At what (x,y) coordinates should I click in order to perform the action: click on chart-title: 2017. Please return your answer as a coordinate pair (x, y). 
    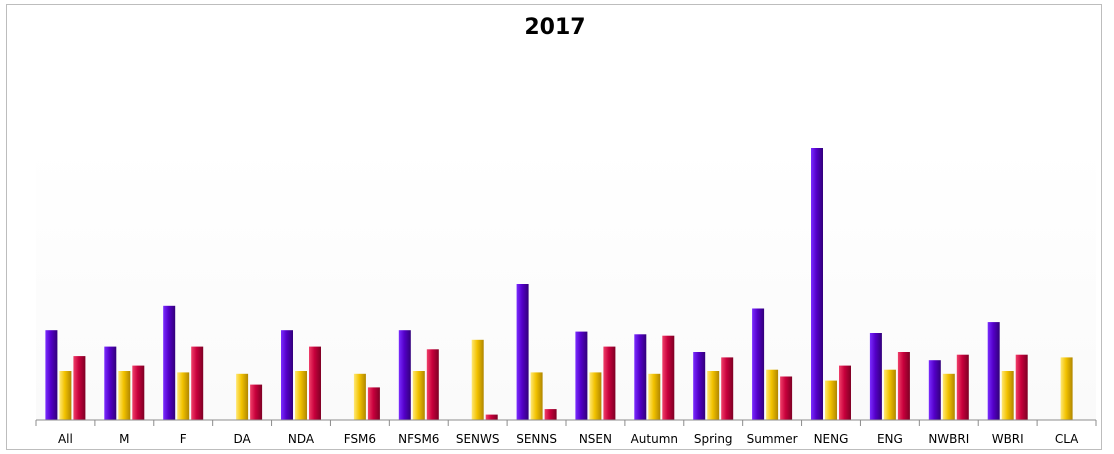
    Looking at the image, I should click on (555, 27).